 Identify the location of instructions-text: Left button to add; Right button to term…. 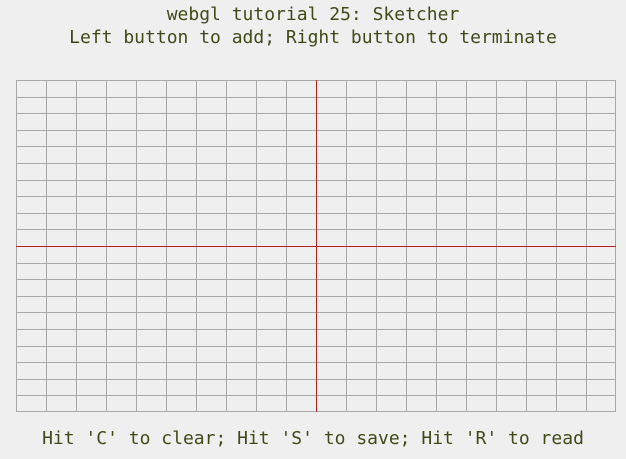
(313, 37).